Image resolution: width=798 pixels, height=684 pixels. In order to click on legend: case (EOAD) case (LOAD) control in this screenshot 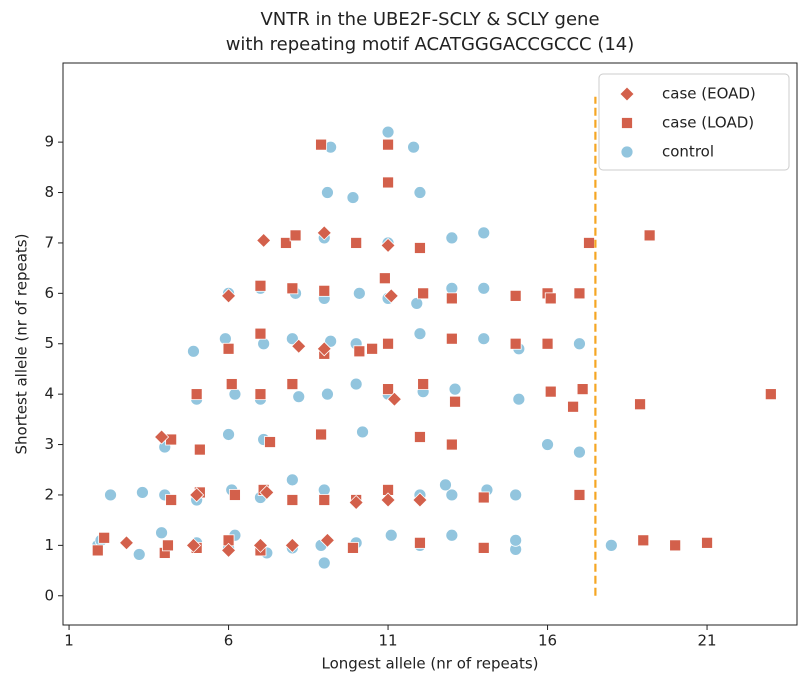, I will do `click(694, 122)`.